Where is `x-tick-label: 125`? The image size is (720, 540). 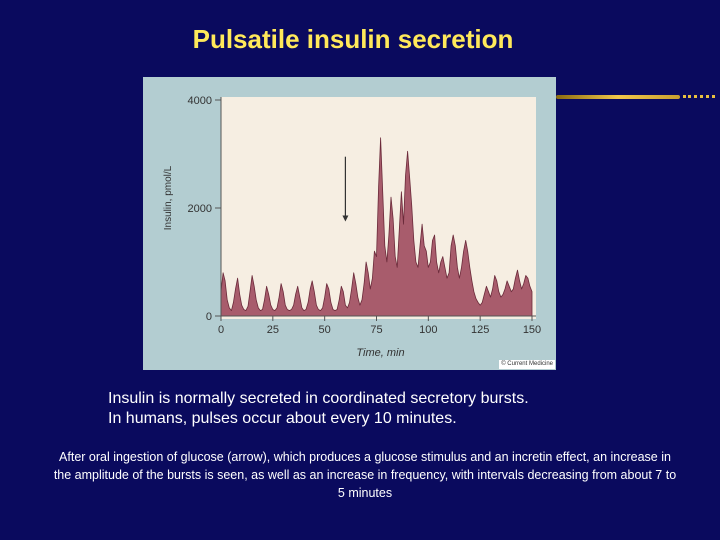
x-tick-label: 125 is located at coordinates (480, 330).